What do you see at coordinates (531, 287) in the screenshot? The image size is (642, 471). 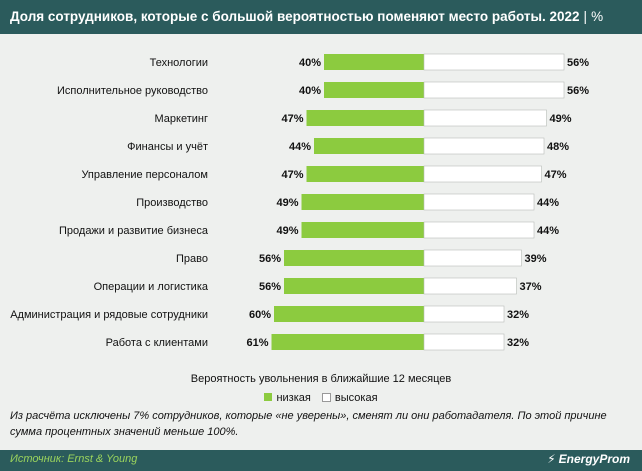 I see `value-label-high: 37%` at bounding box center [531, 287].